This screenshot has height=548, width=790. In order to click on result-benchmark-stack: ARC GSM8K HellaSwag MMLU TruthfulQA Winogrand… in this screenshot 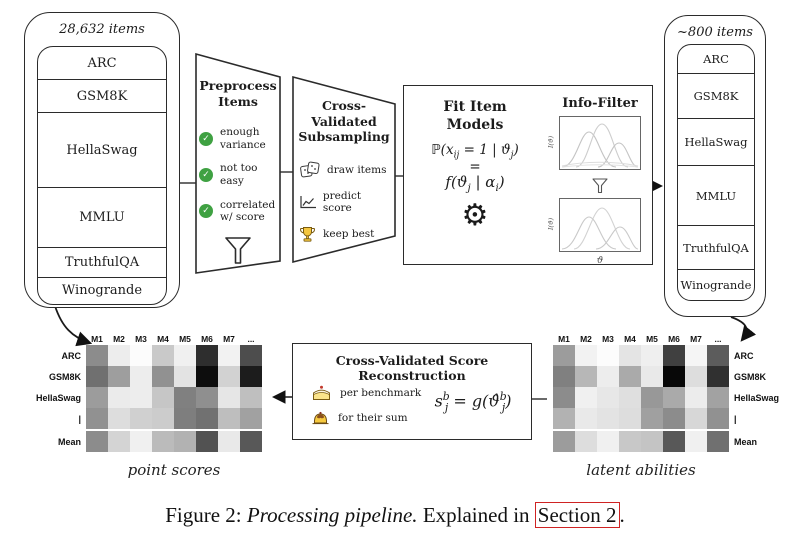, I will do `click(716, 172)`.